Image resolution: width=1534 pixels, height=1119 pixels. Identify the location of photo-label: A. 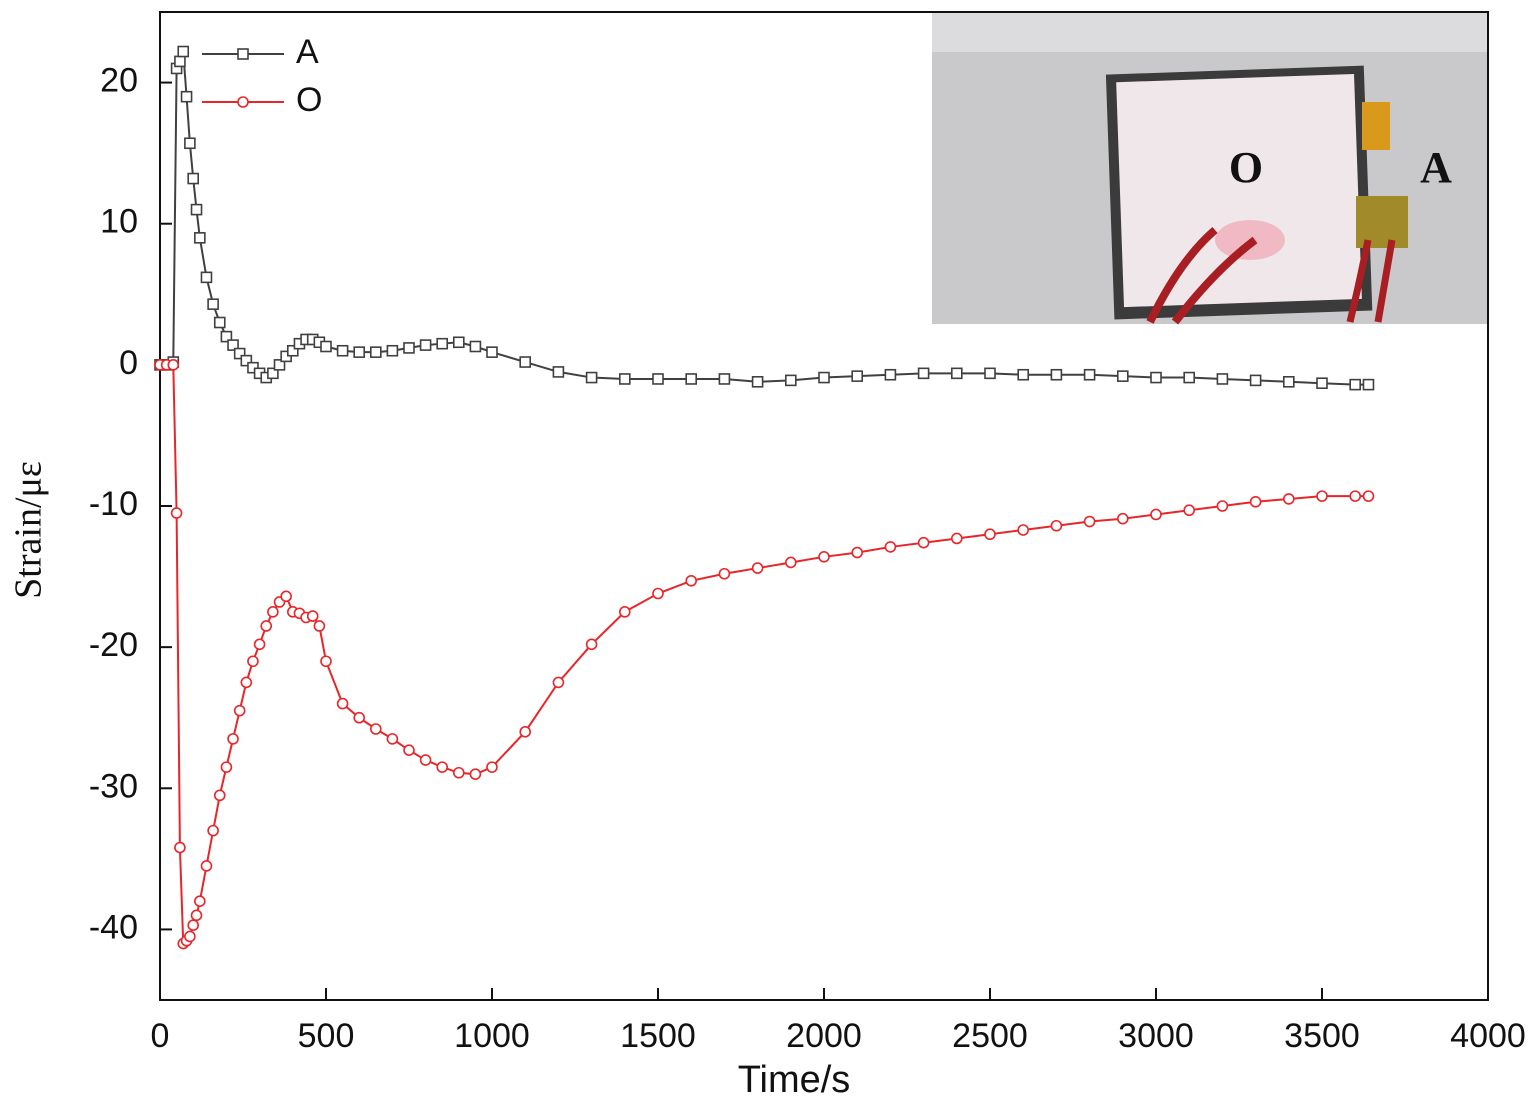
(1436, 167).